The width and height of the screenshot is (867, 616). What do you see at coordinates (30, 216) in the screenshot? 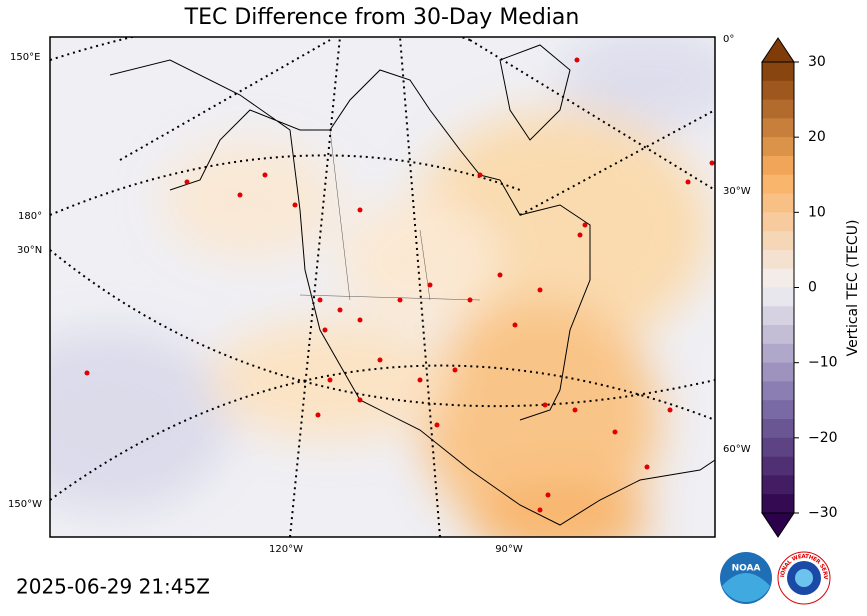
I see `graticule-label: 180°` at bounding box center [30, 216].